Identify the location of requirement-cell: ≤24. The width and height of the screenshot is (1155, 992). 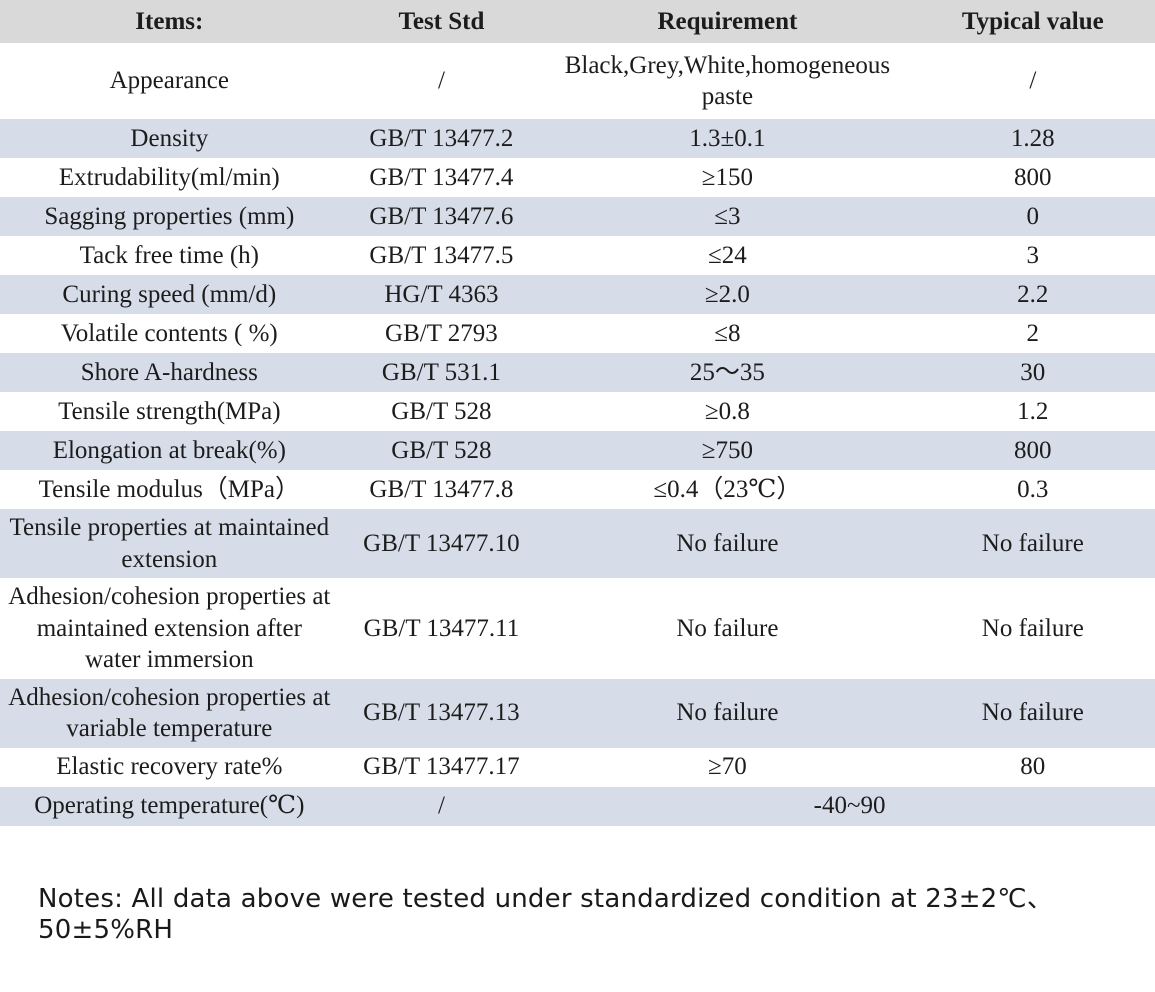
(727, 255).